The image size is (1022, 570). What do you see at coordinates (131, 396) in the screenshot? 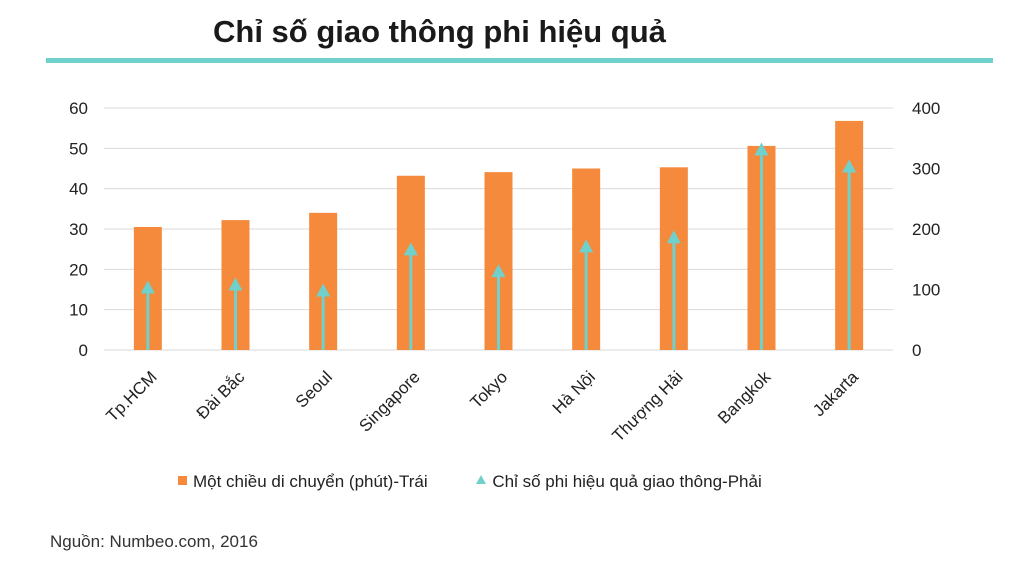
I see `category-label: Tp.HCM` at bounding box center [131, 396].